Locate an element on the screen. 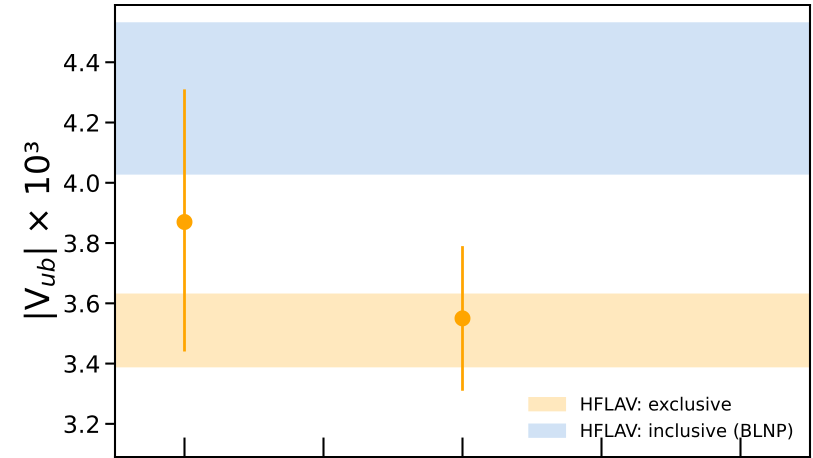  legend-label: HFLAV: exclusive is located at coordinates (656, 403).